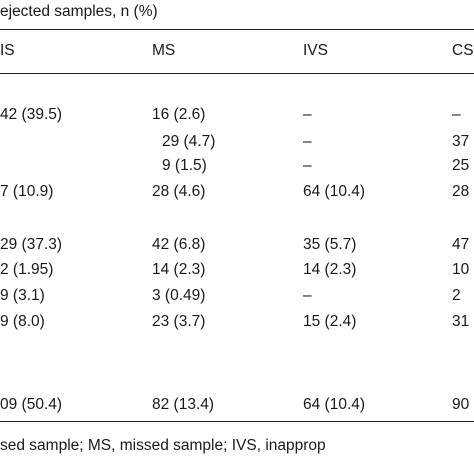 The height and width of the screenshot is (474, 474). Describe the element at coordinates (179, 191) in the screenshot. I see `table-cell: 28 (4.6)` at that location.